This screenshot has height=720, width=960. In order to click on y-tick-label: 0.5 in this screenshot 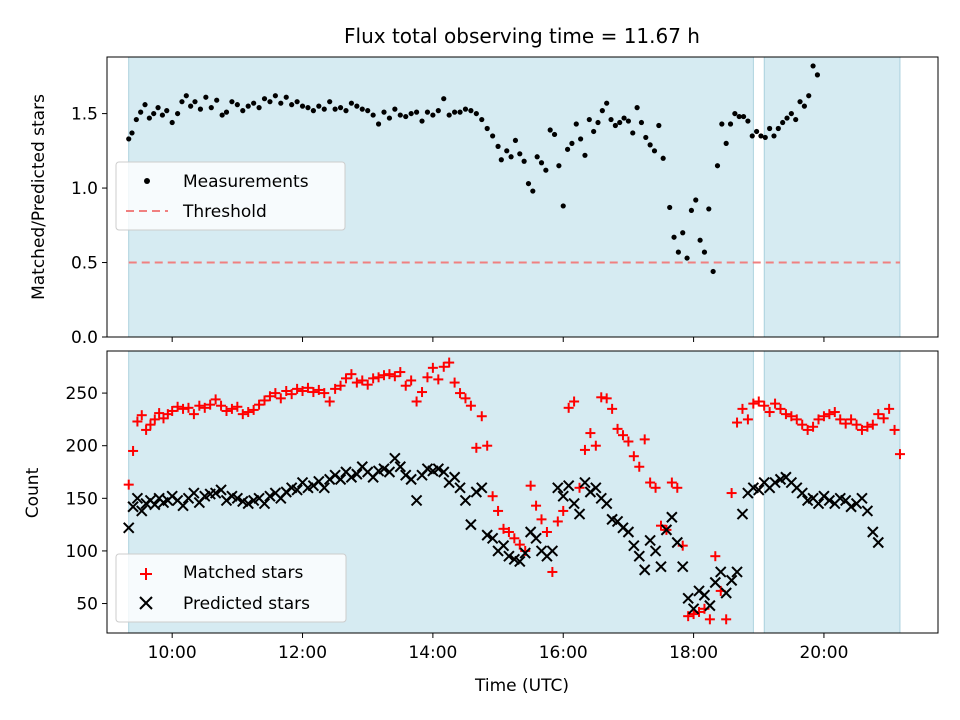, I will do `click(84, 264)`.